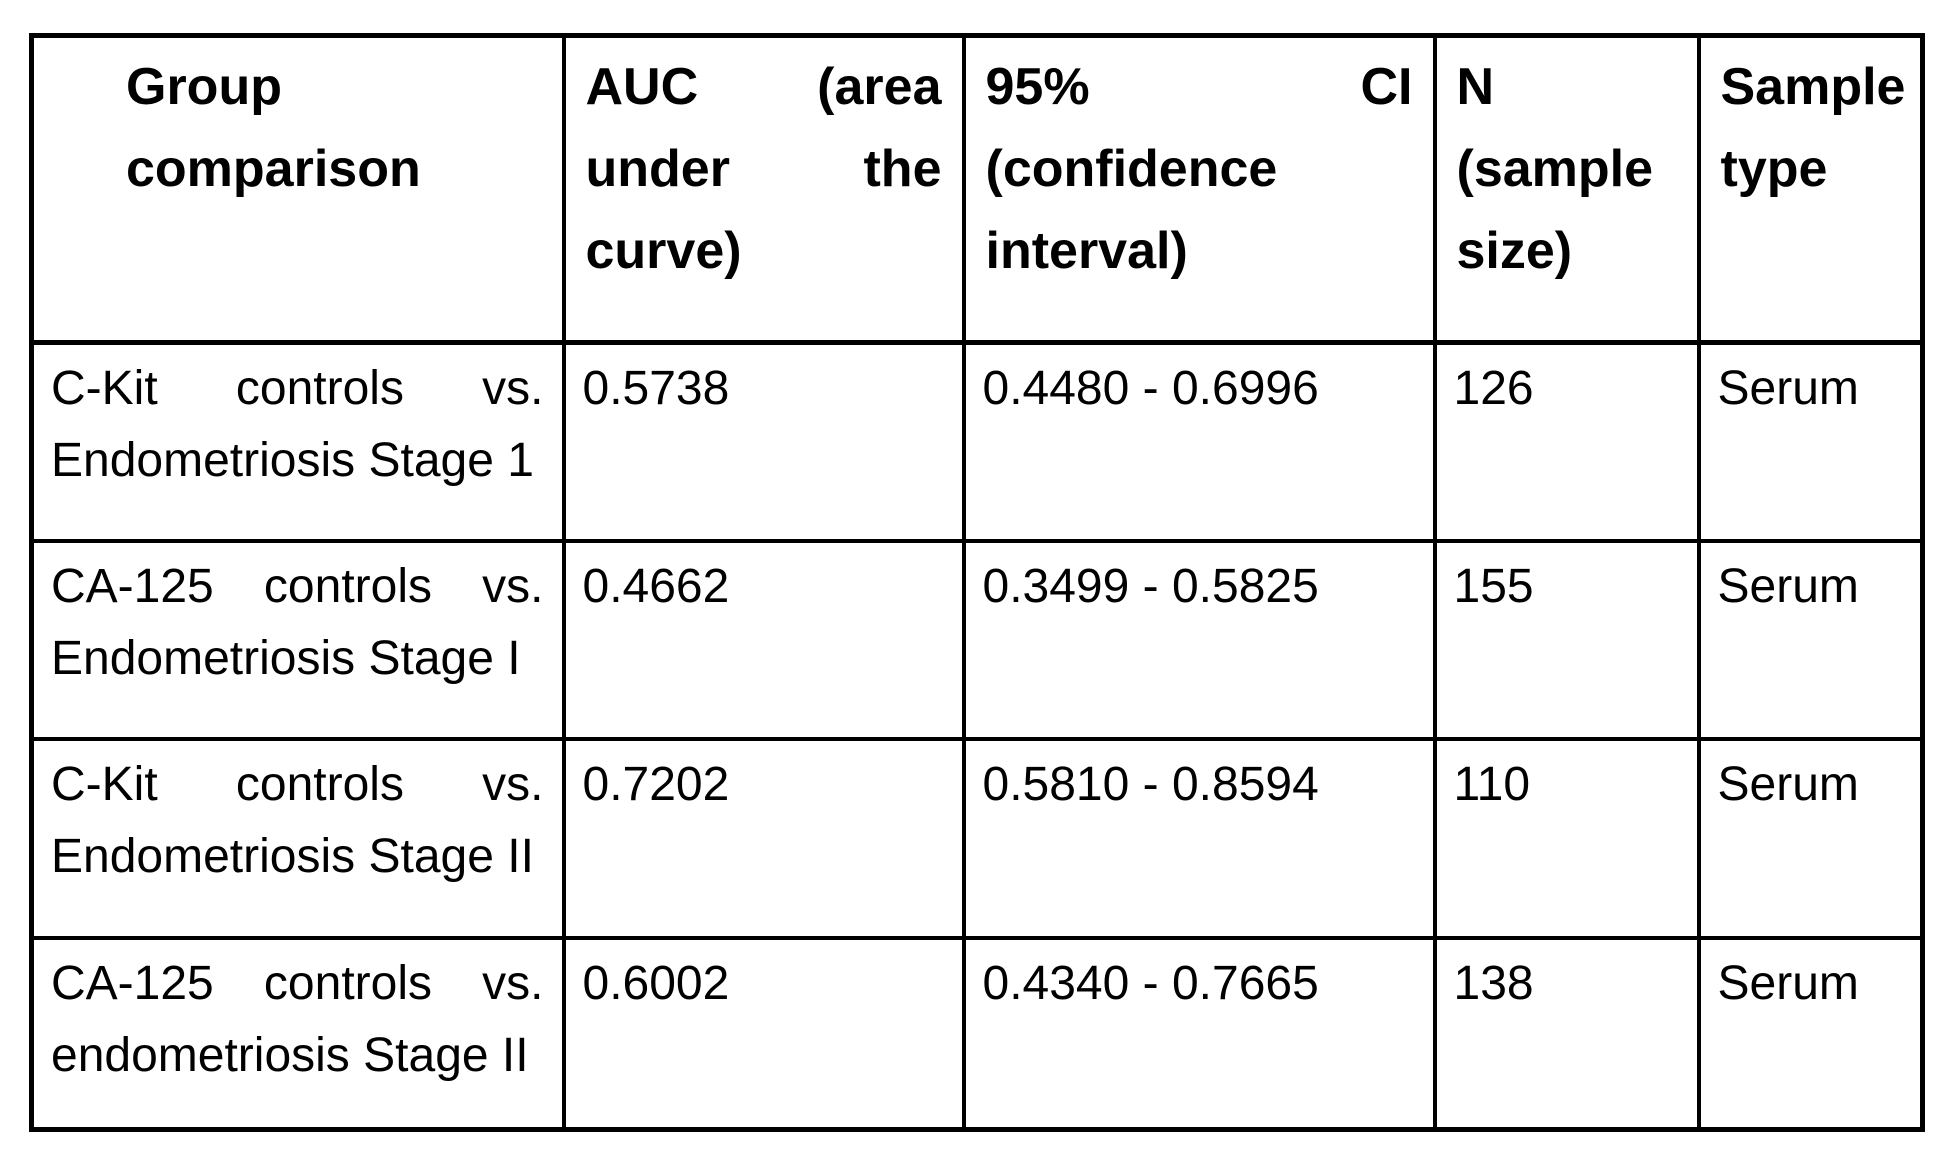 The image size is (1952, 1158). Describe the element at coordinates (1199, 639) in the screenshot. I see `cell-ci: 0.3499 - 0.5825` at that location.